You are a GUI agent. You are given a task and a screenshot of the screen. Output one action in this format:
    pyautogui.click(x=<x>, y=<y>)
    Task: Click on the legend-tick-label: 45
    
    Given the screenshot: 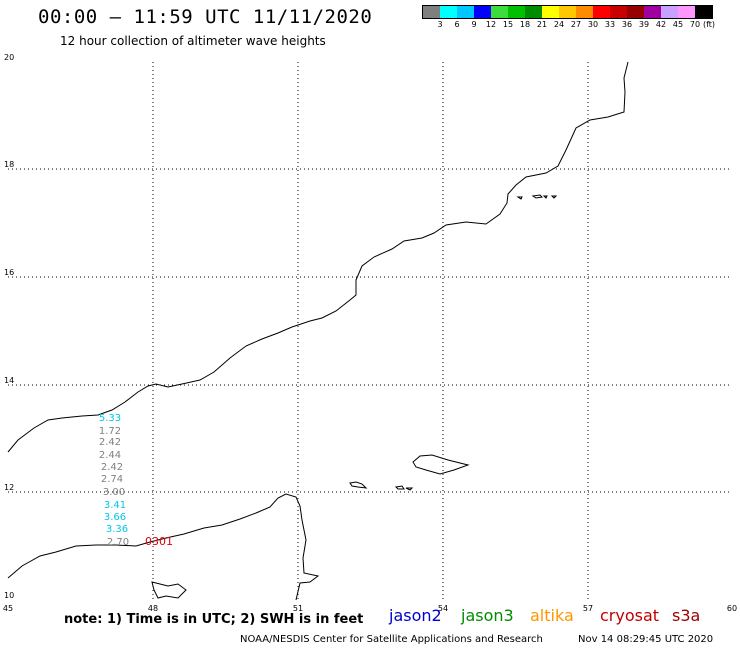 What is the action you would take?
    pyautogui.click(x=678, y=24)
    